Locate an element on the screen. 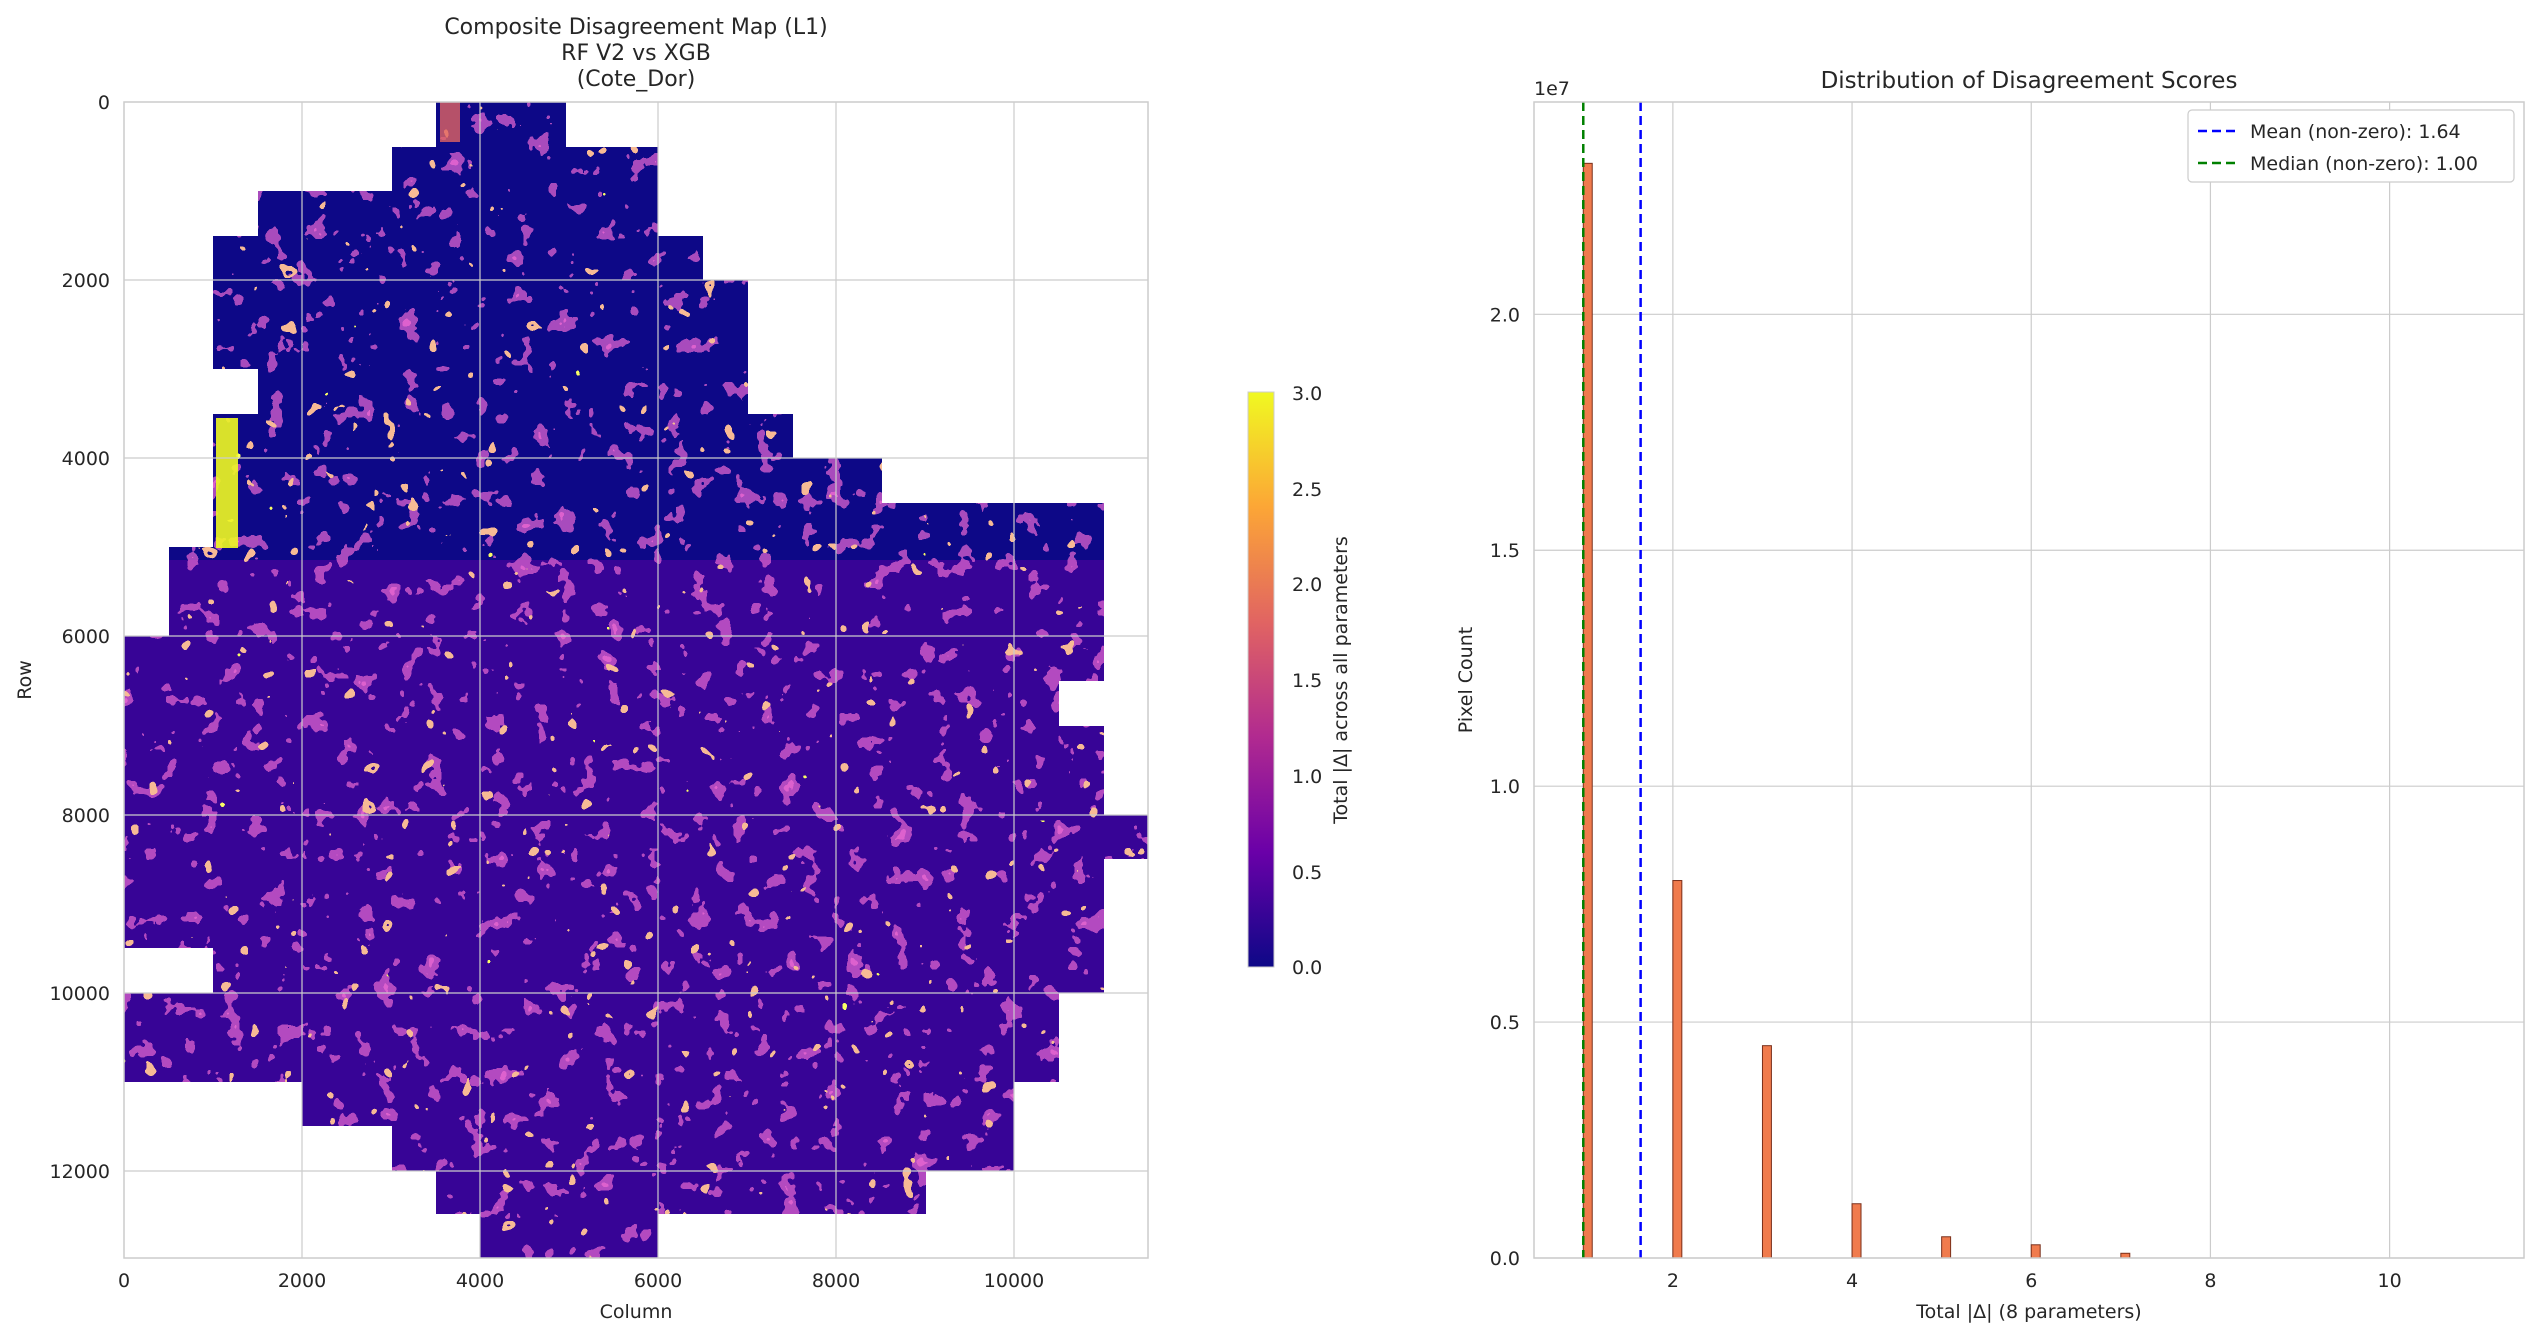 The height and width of the screenshot is (1338, 2537). map-y-tick: 8000 is located at coordinates (86, 816).